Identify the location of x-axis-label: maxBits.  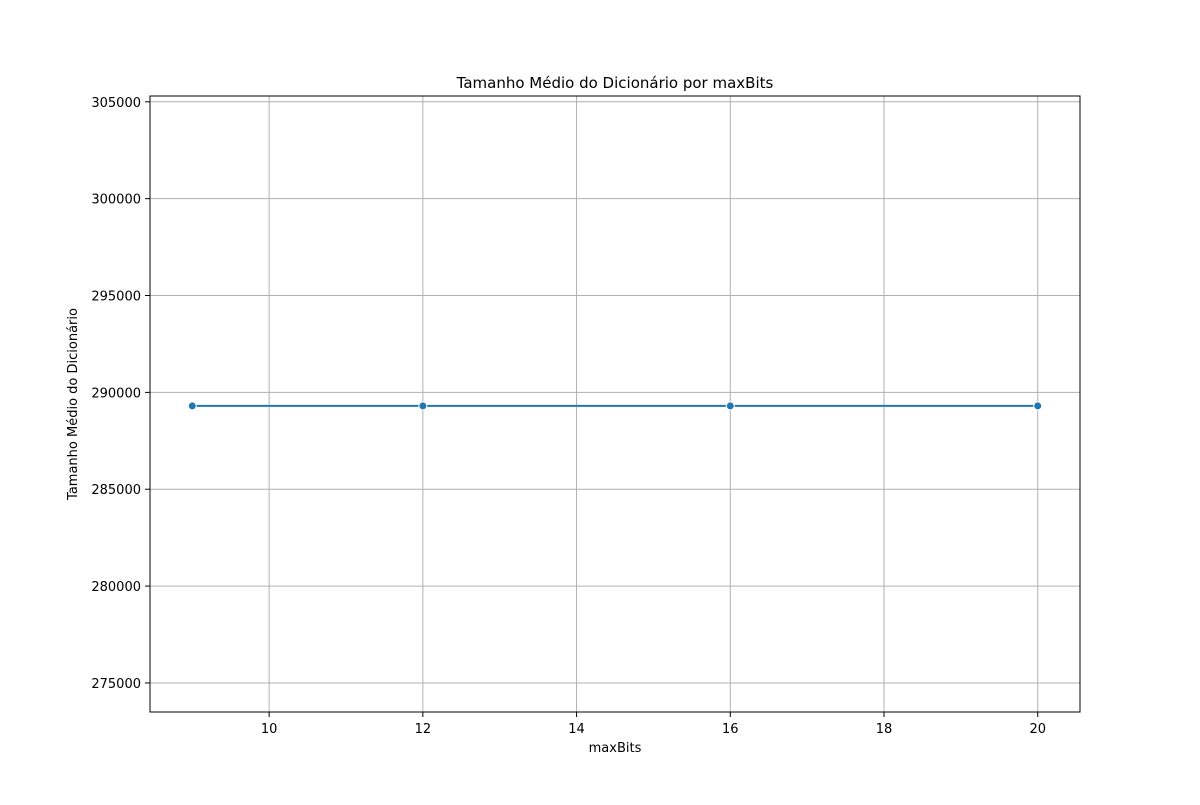
(615, 748).